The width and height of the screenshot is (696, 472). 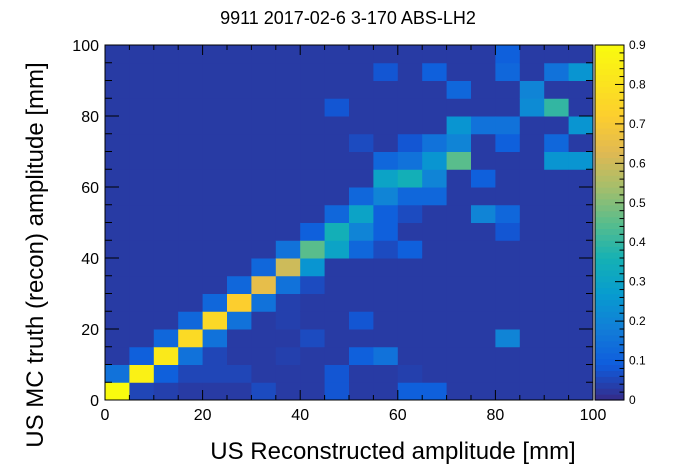 What do you see at coordinates (398, 415) in the screenshot?
I see `x-tick-label: 60` at bounding box center [398, 415].